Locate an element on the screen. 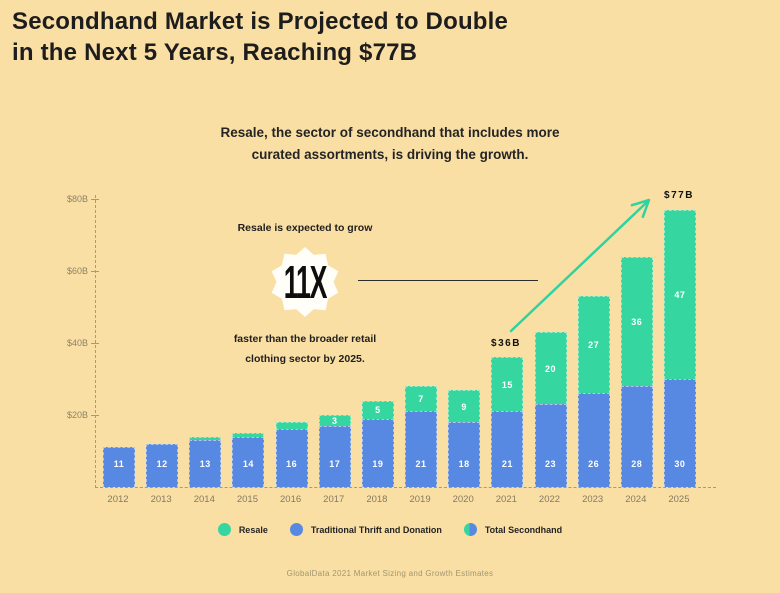 The image size is (780, 593). legend-item-thrift: Traditional Thrift and Donation is located at coordinates (365, 529).